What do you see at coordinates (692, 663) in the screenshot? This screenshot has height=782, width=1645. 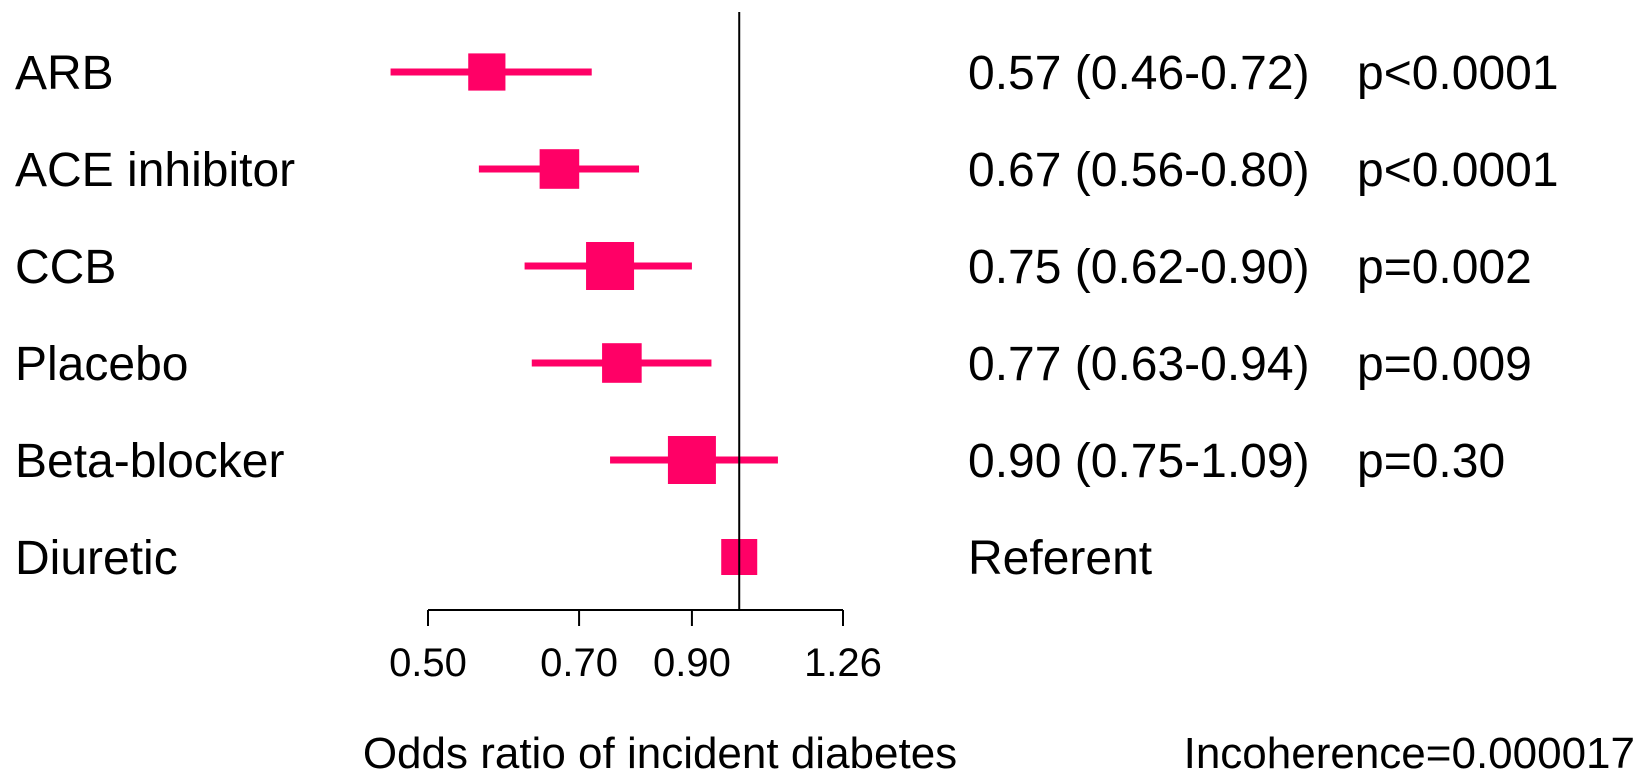 I see `x-tick-label: 0.90` at bounding box center [692, 663].